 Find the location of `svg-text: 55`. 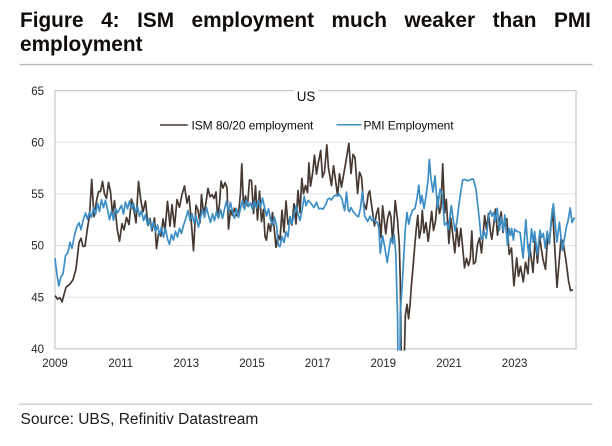

svg-text: 55 is located at coordinates (37, 195).